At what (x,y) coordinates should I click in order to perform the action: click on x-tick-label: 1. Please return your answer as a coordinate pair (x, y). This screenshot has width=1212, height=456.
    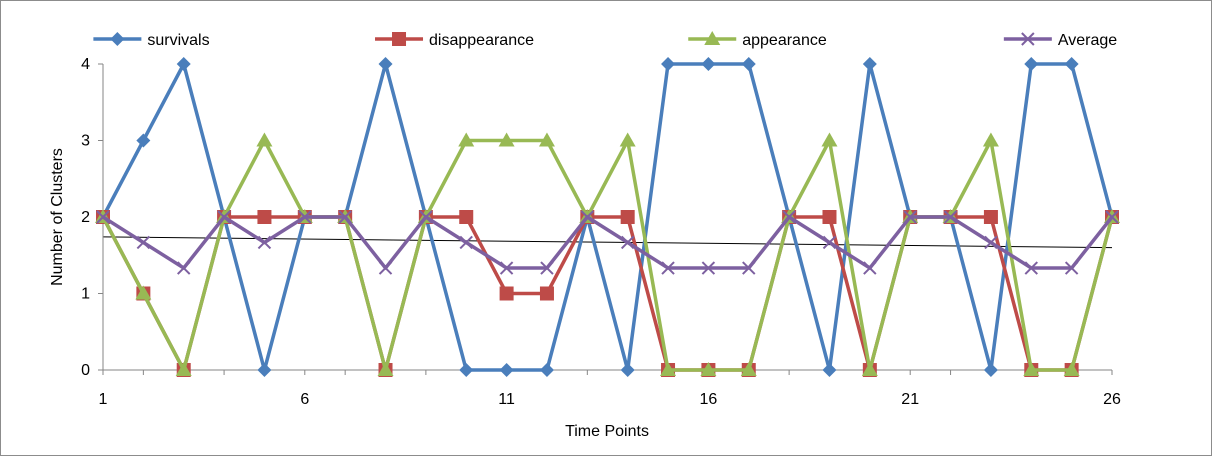
    Looking at the image, I should click on (103, 399).